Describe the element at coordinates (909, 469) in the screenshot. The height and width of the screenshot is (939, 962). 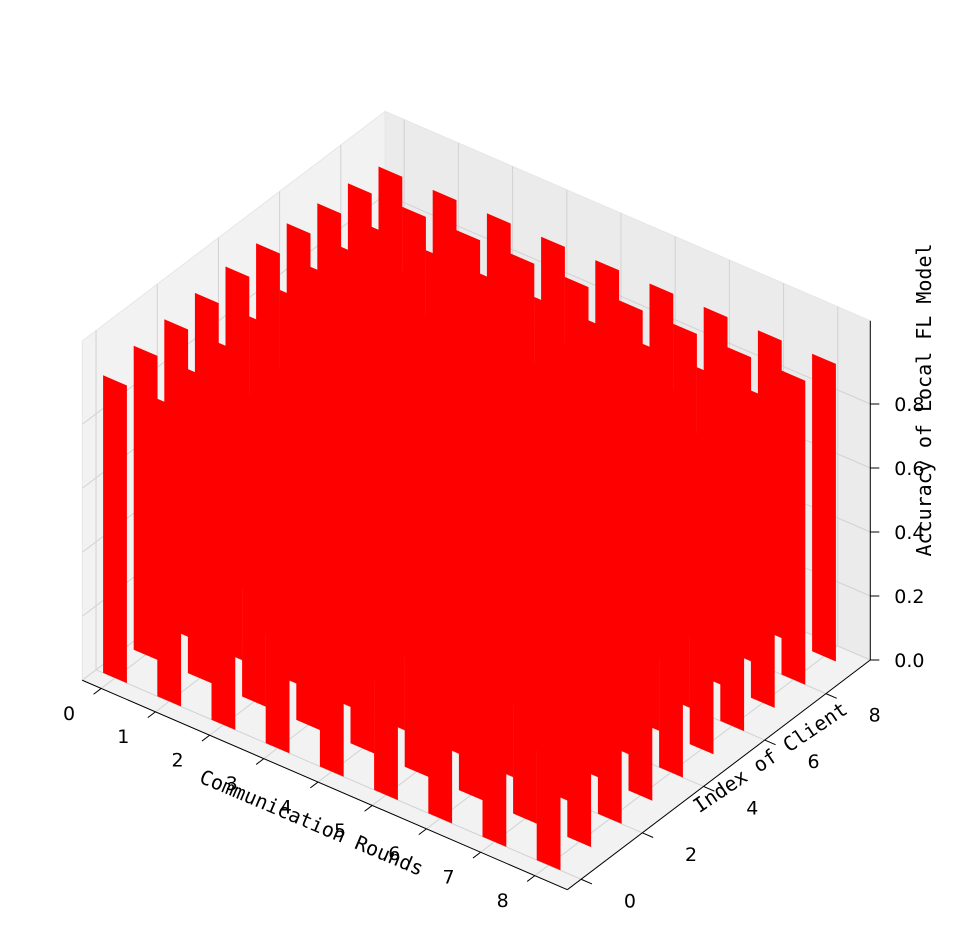
I see `z-tick-label: 0.6` at that location.